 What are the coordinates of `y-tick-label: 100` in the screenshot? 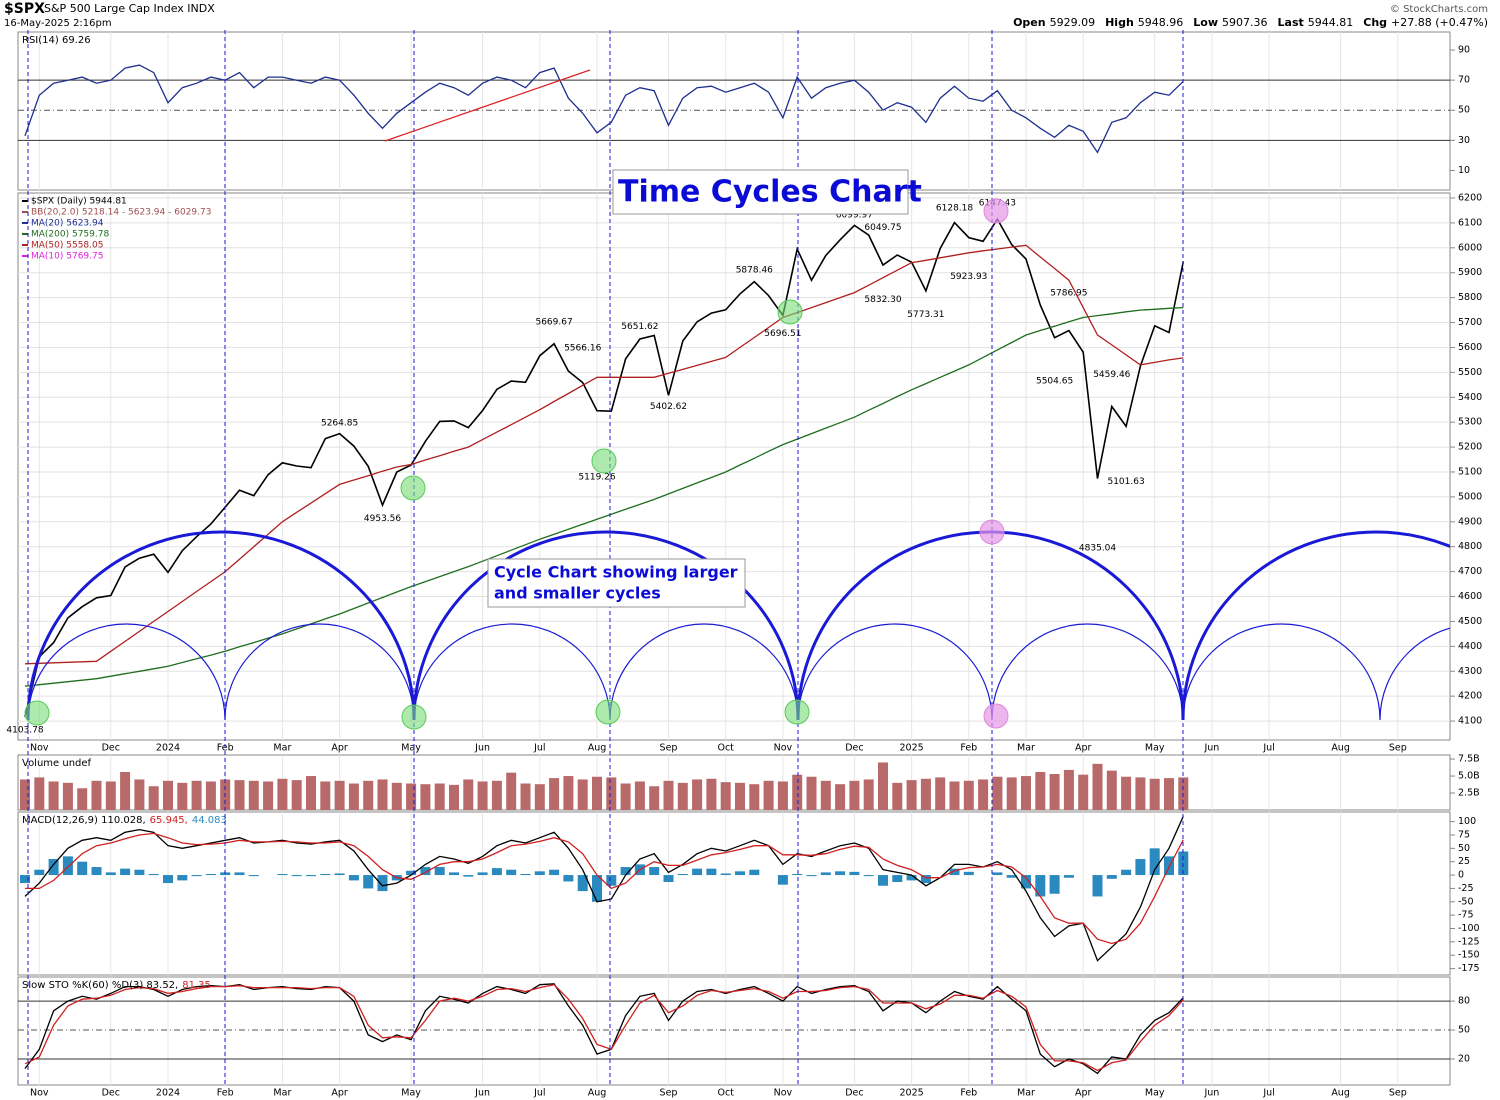 It's located at (1467, 821).